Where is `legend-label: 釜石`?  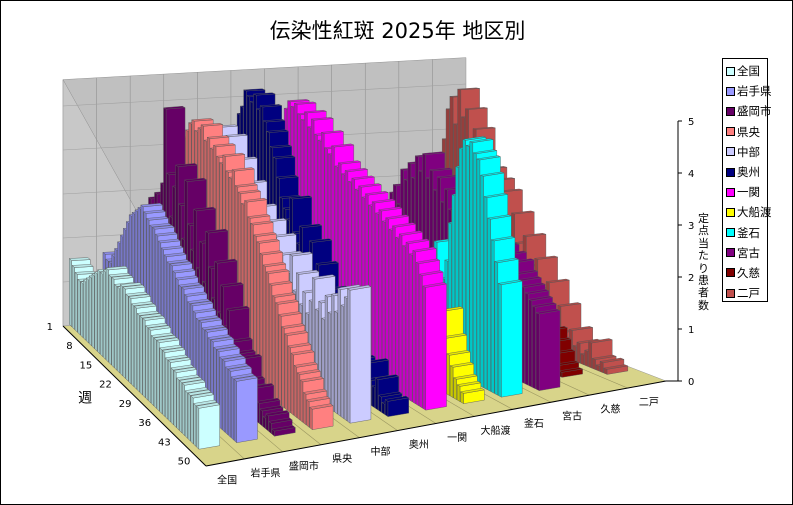
legend-label: 釜石 is located at coordinates (748, 232).